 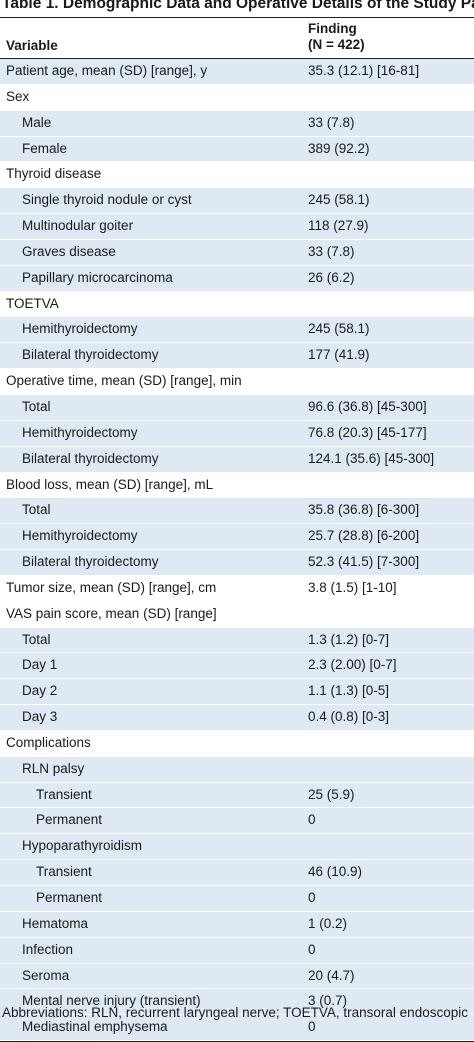 What do you see at coordinates (332, 28) in the screenshot?
I see `header-finding-title: Finding` at bounding box center [332, 28].